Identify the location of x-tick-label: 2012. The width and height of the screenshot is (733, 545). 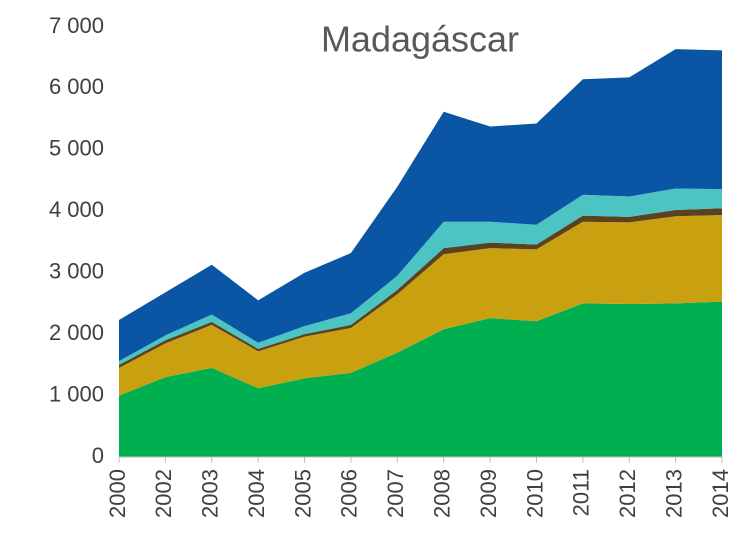
(627, 493).